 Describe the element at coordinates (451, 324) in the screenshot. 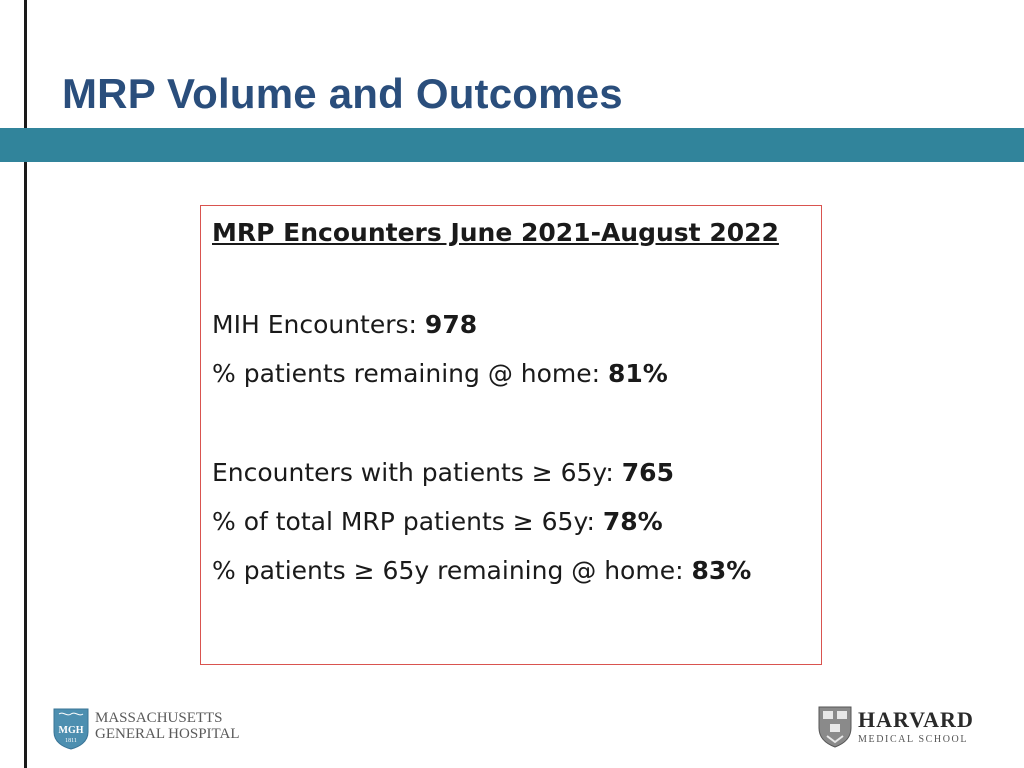

I see `stat-value: 978` at that location.